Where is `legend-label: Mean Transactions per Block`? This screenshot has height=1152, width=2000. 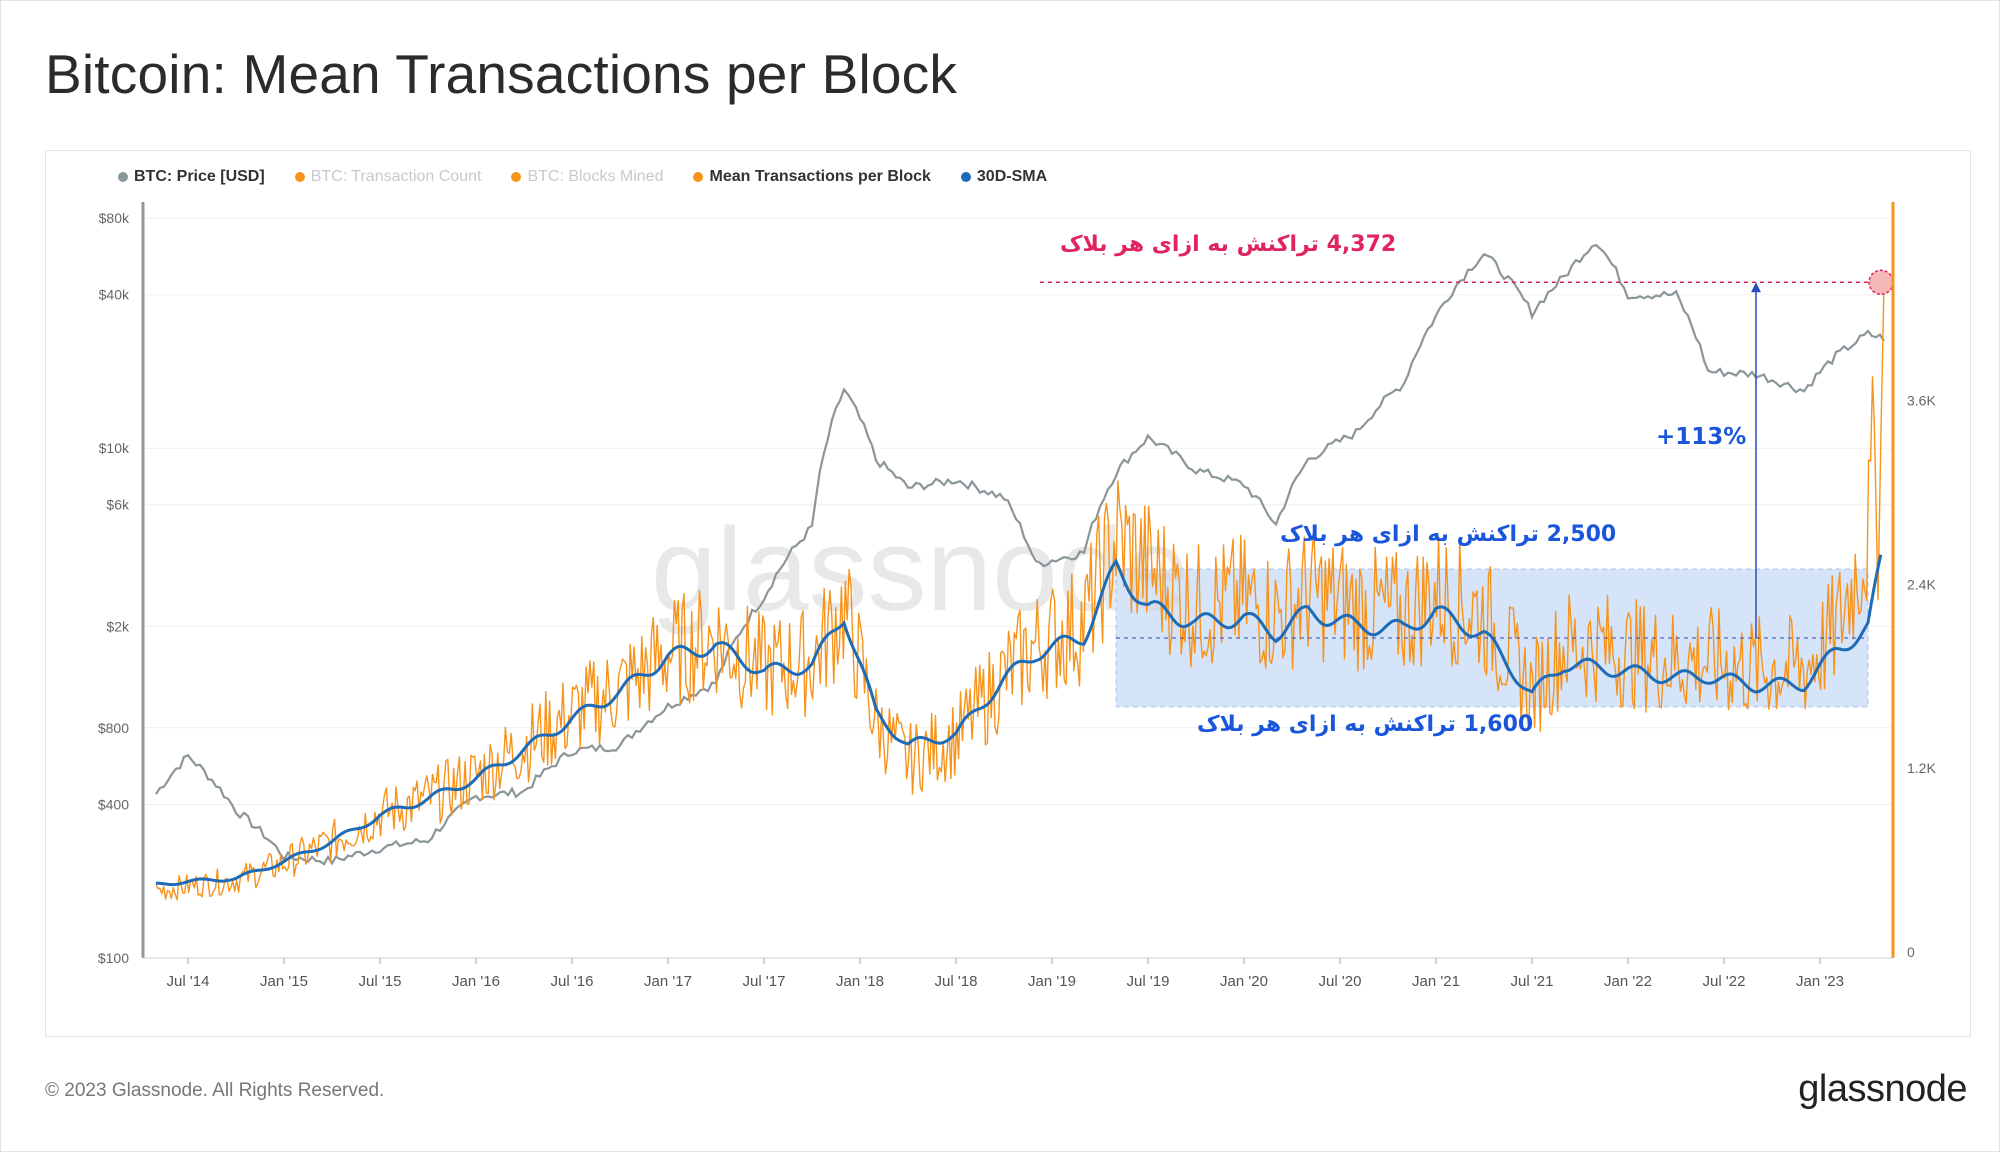
legend-label: Mean Transactions per Block is located at coordinates (820, 176).